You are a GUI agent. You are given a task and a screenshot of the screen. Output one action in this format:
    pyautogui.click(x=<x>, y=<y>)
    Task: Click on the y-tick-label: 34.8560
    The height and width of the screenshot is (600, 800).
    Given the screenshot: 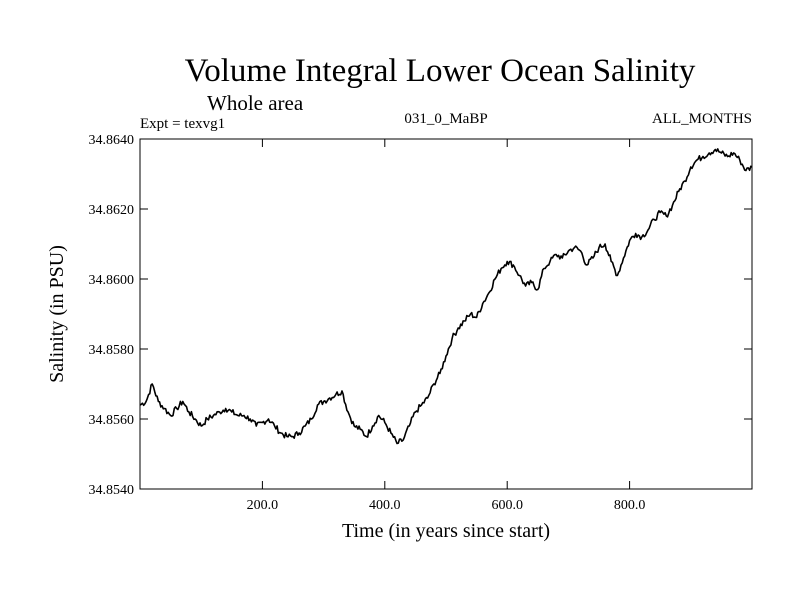 What is the action you would take?
    pyautogui.click(x=112, y=420)
    